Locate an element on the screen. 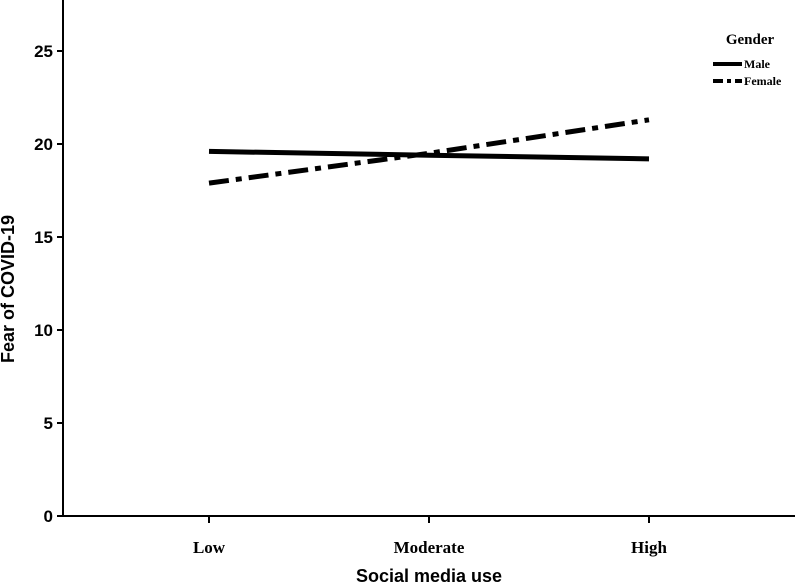 The height and width of the screenshot is (585, 797). y-tick-label: 20 is located at coordinates (43, 144).